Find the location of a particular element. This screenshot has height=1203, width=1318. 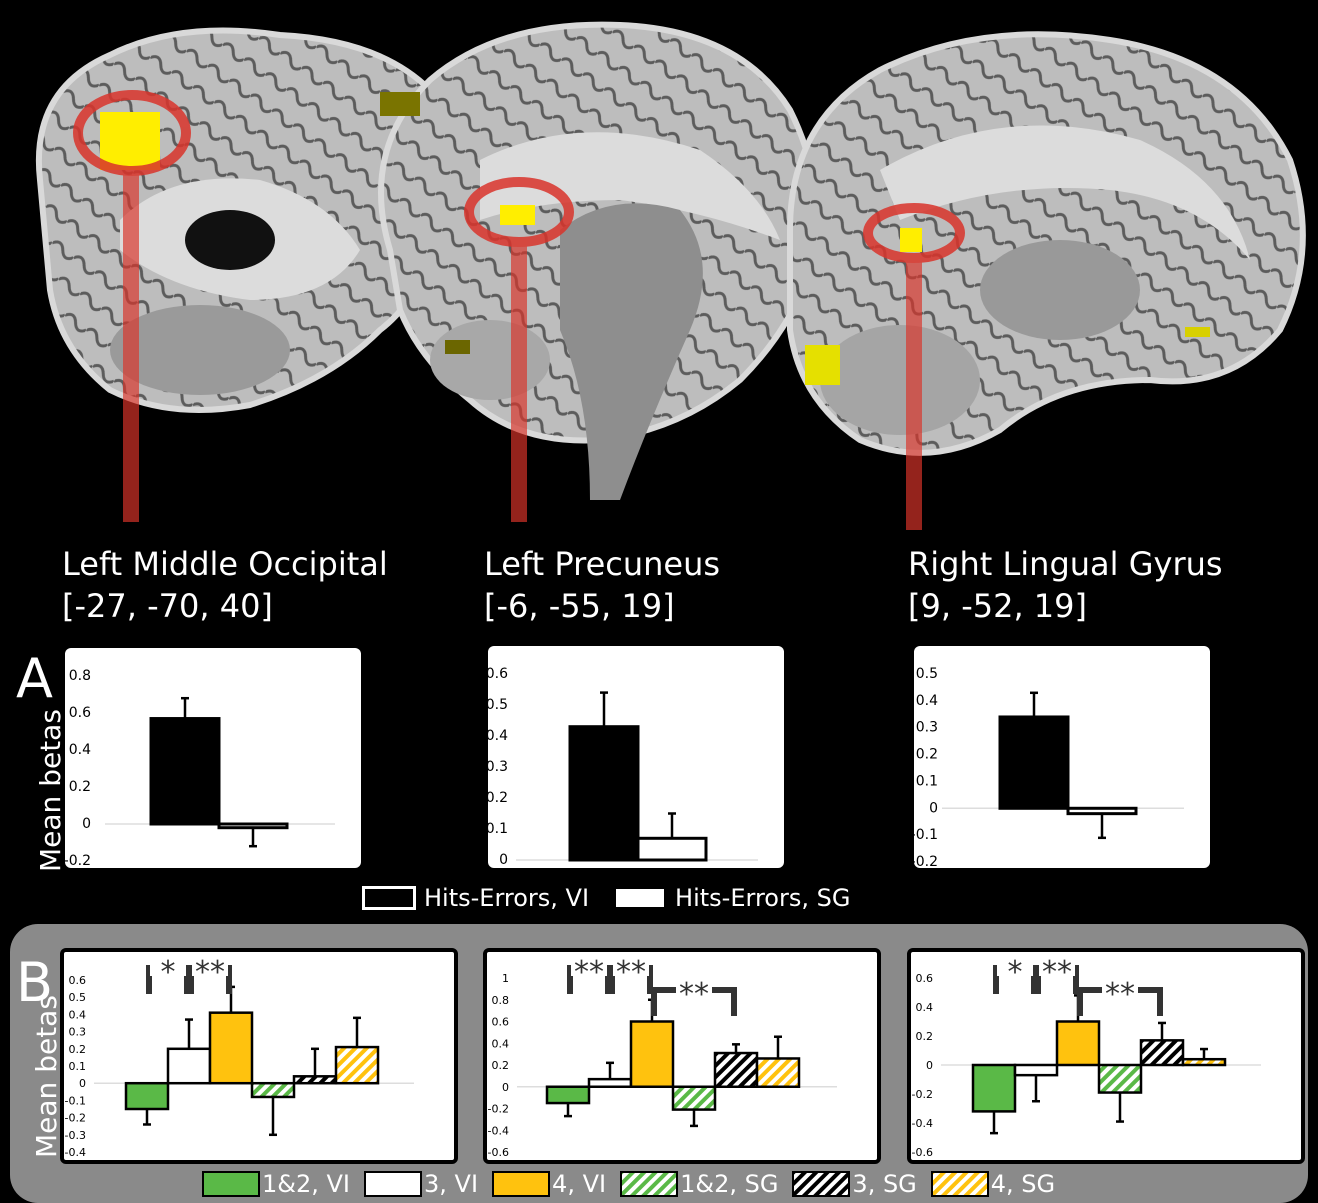

panel-b-ylabel: Mean betas is located at coordinates (46, 1076).